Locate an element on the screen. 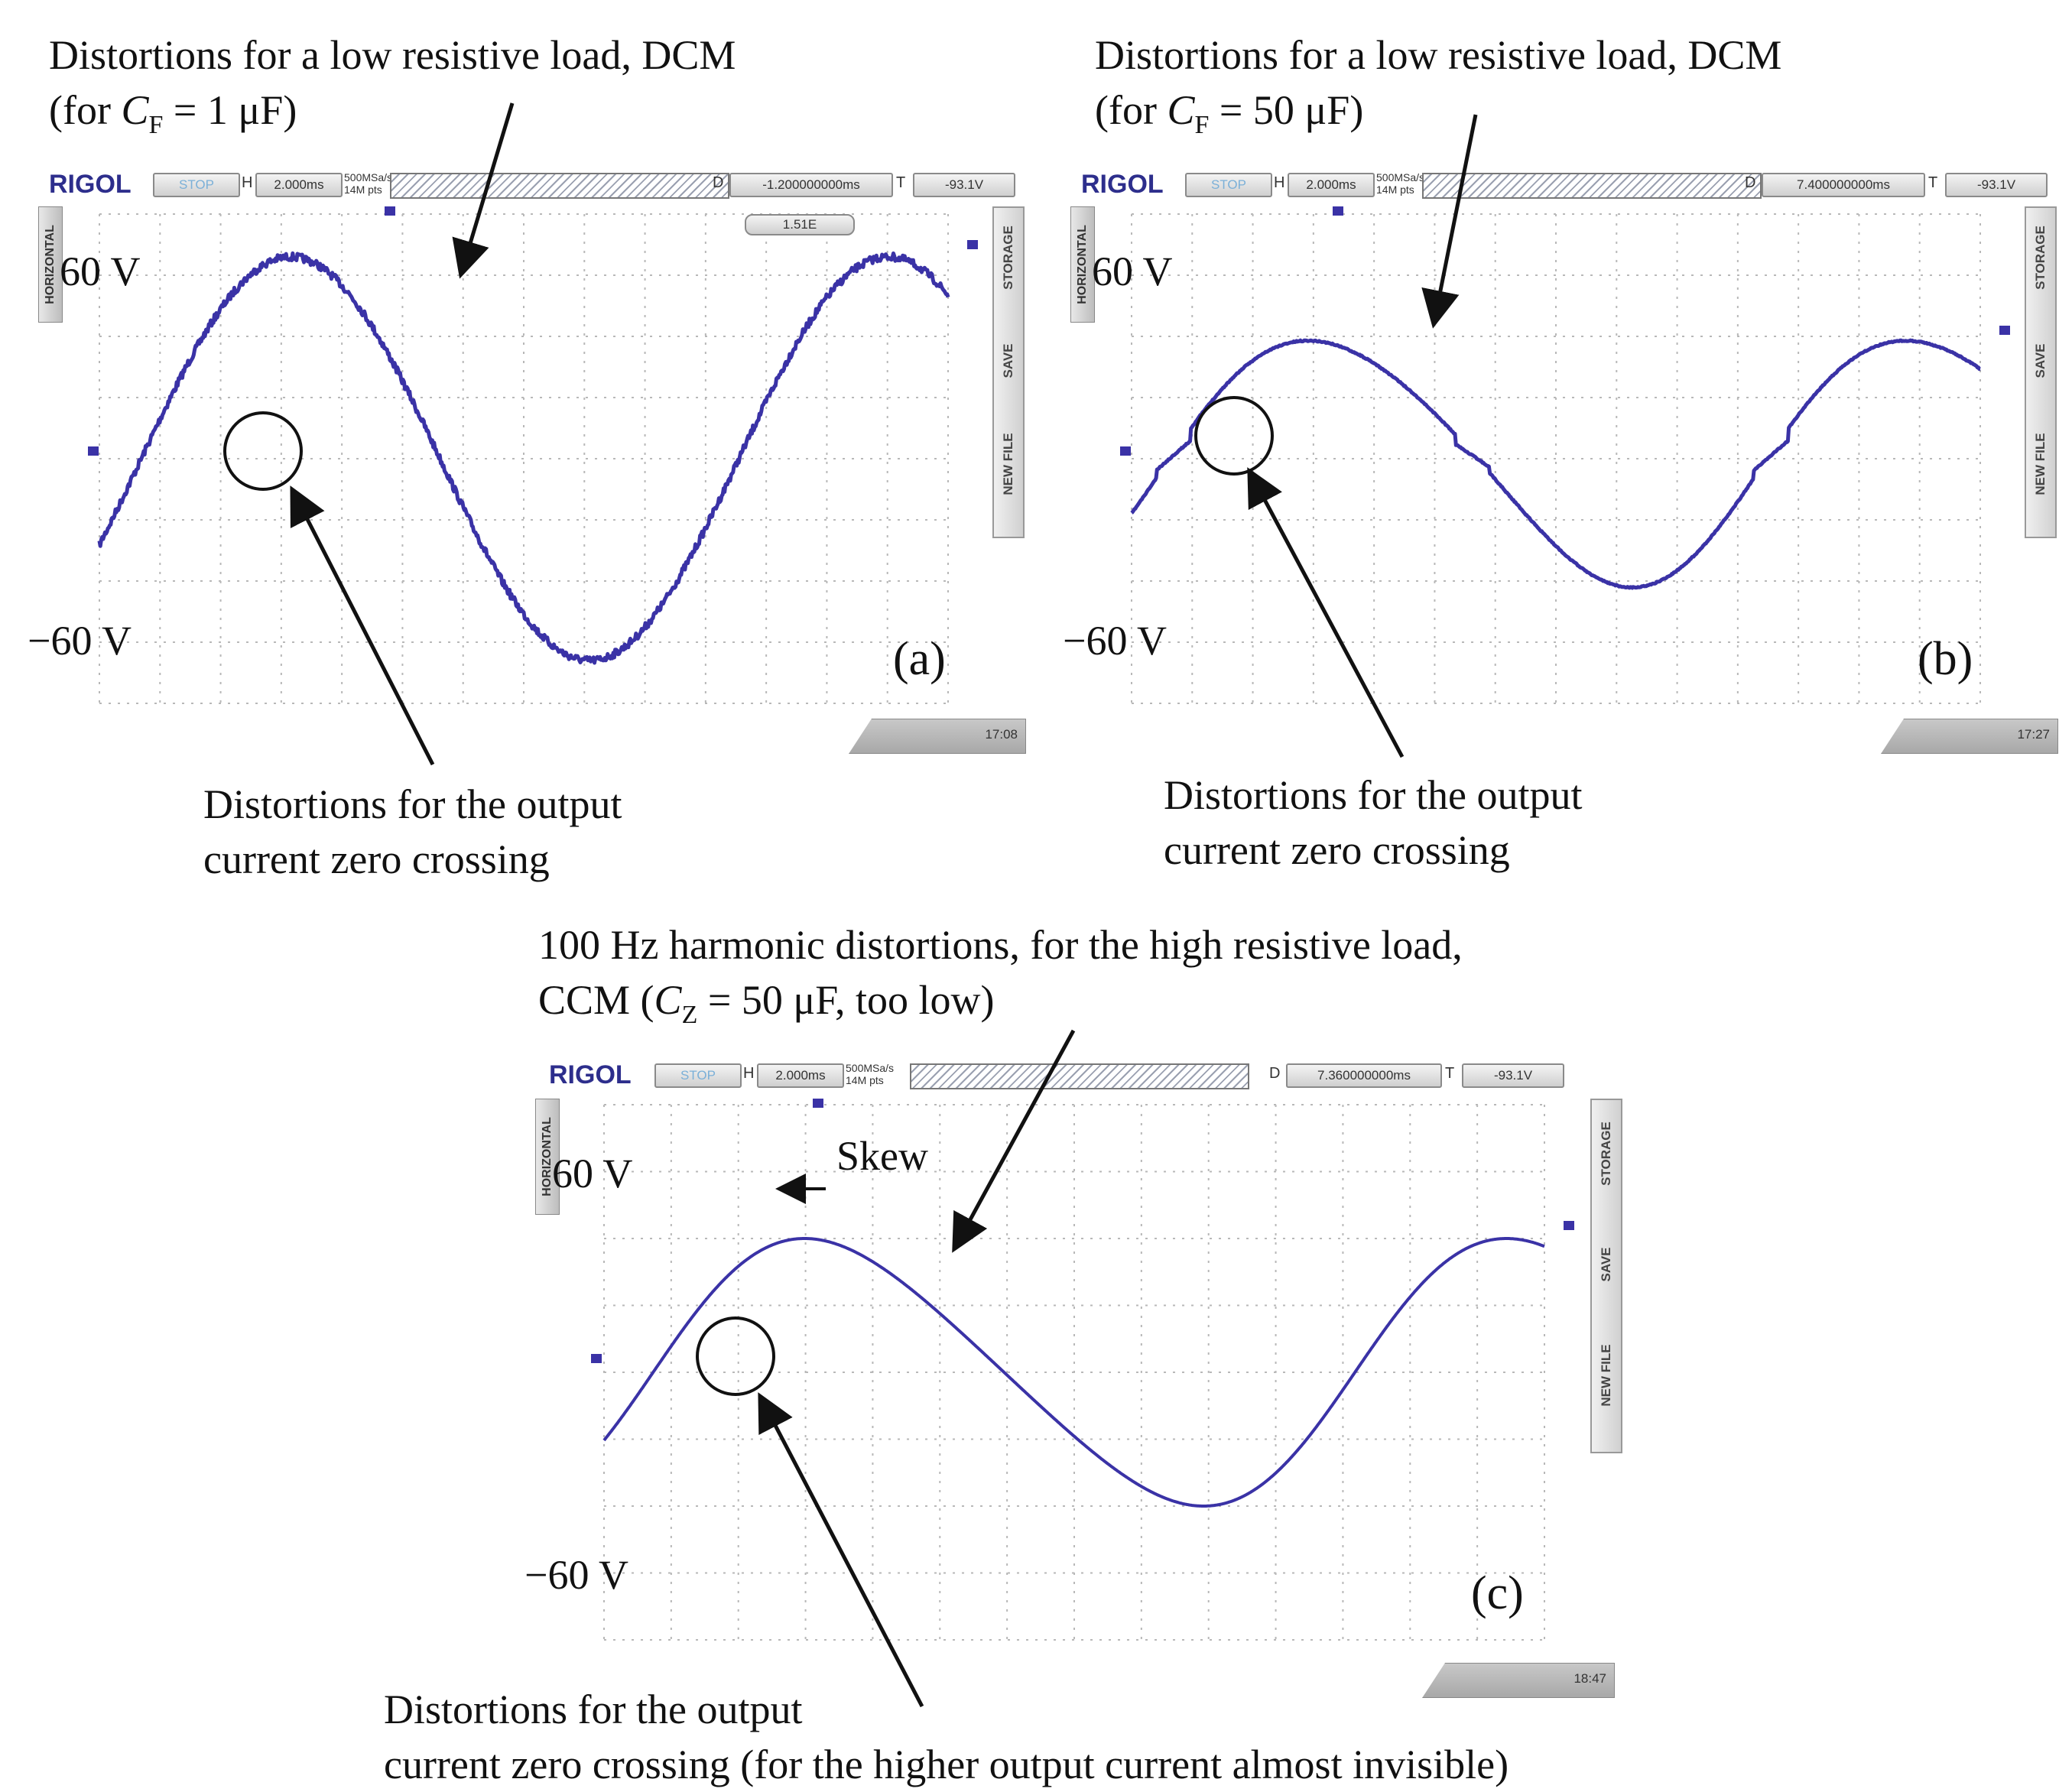  channel-badge: 1.51E is located at coordinates (800, 224).